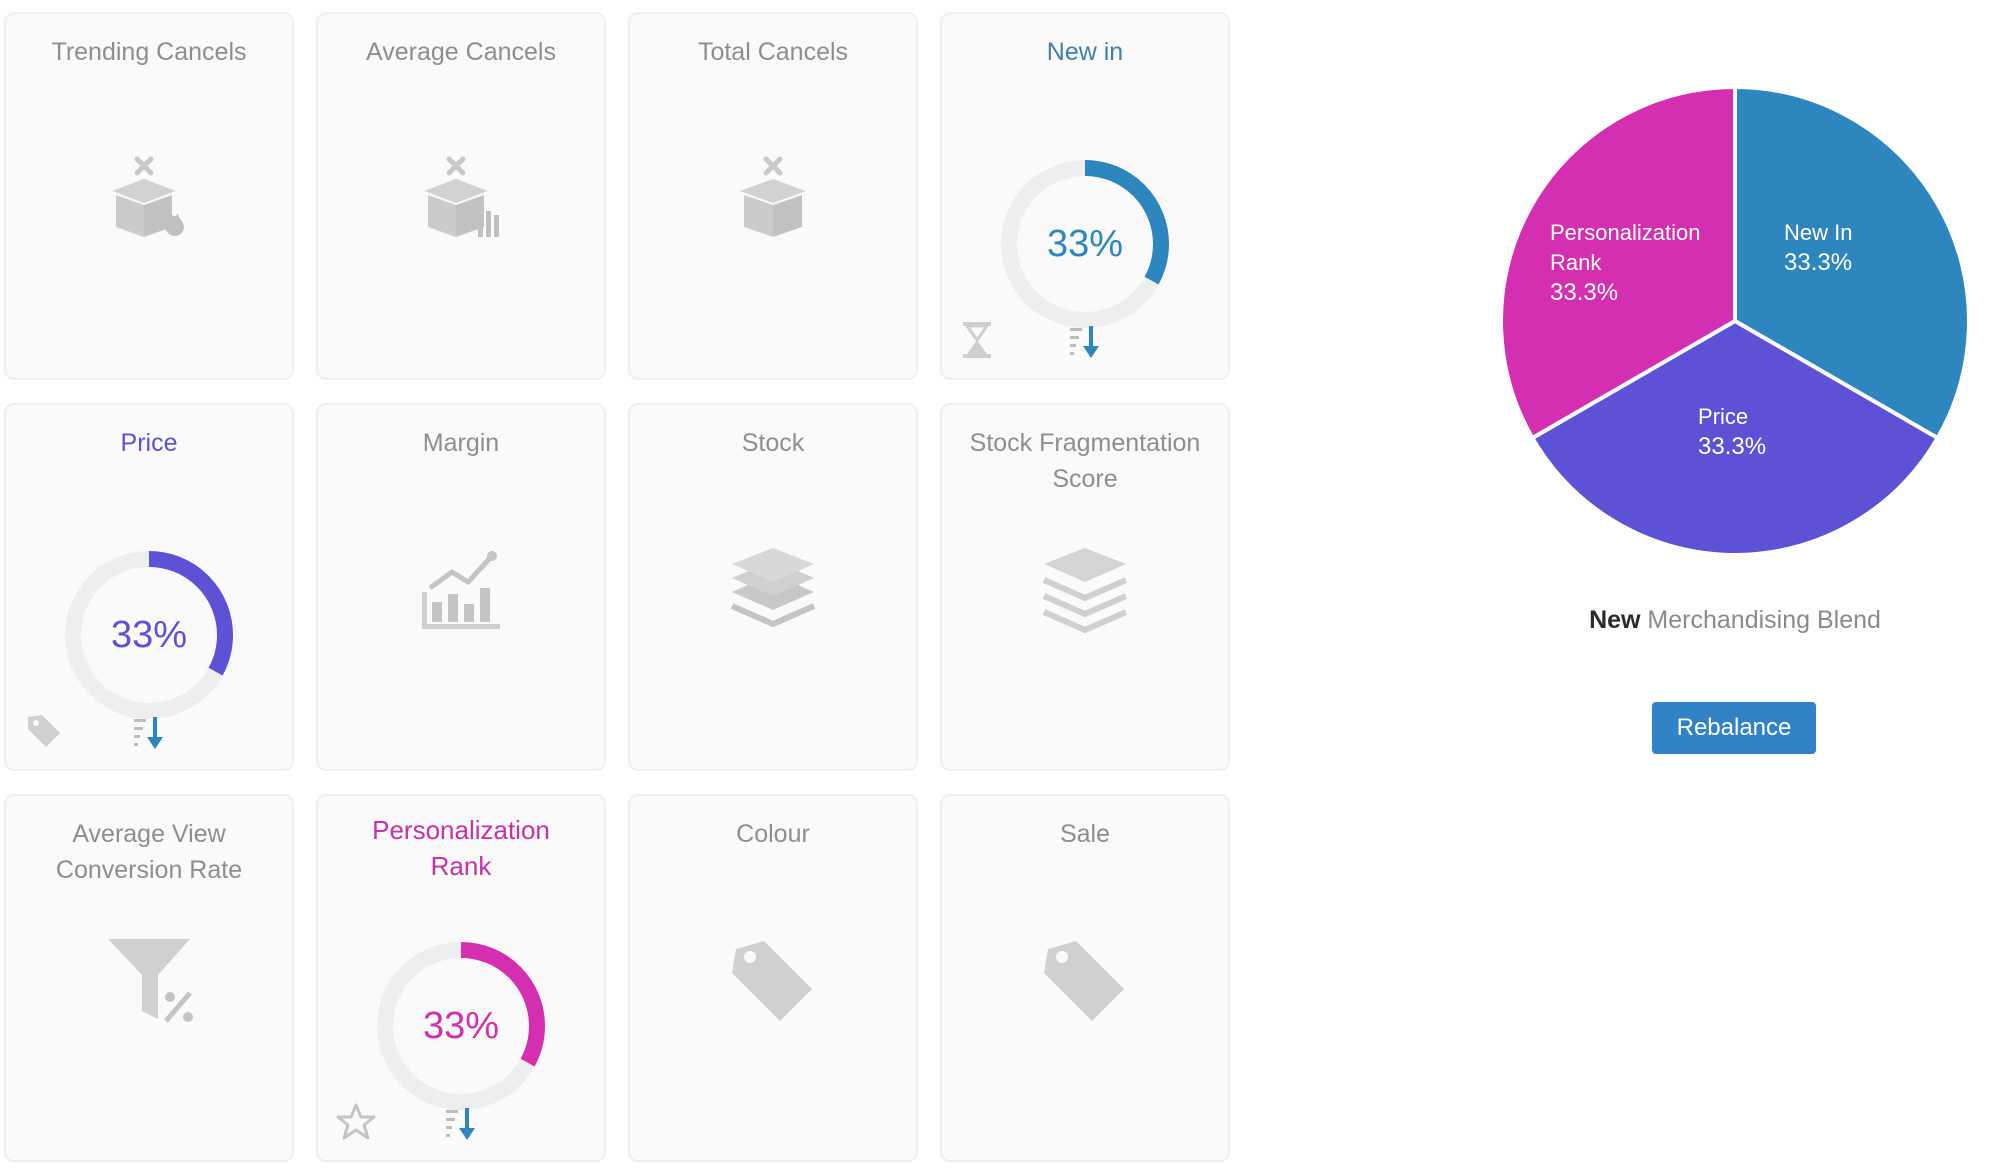 This screenshot has height=1170, width=2000. I want to click on growth-chart-icon, so click(461, 589).